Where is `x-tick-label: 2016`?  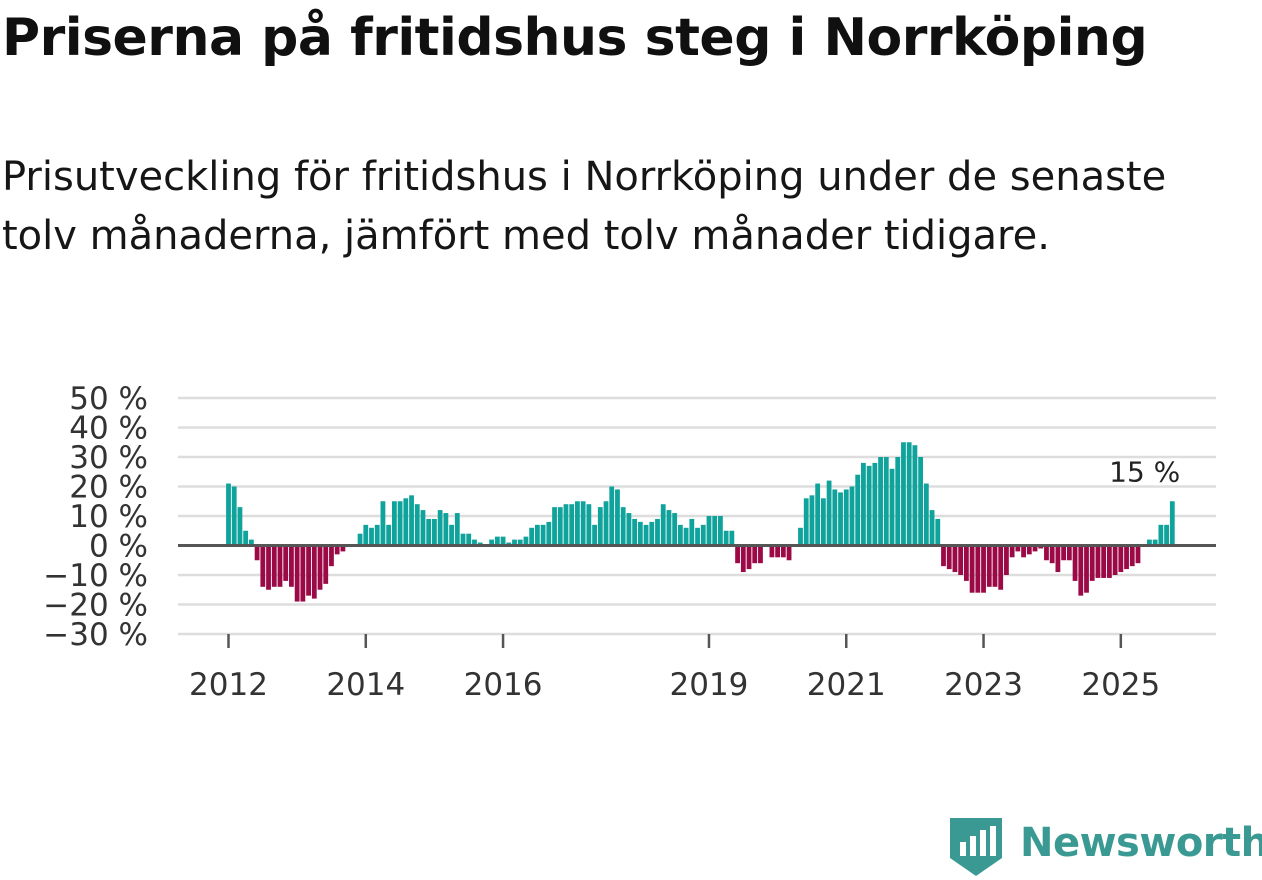 x-tick-label: 2016 is located at coordinates (503, 685).